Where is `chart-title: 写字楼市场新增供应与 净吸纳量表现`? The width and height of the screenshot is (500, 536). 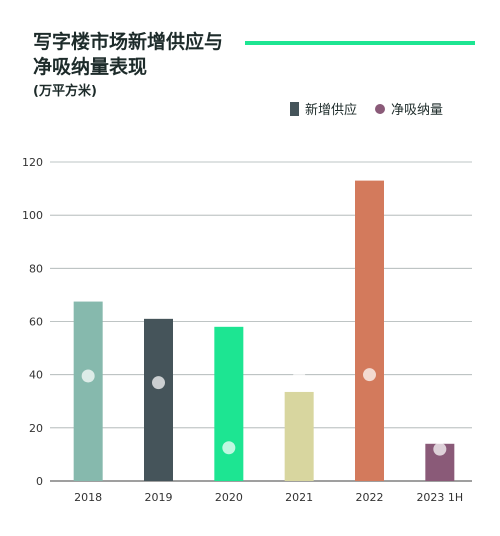 chart-title: 写字楼市场新增供应与 净吸纳量表现 is located at coordinates (128, 55).